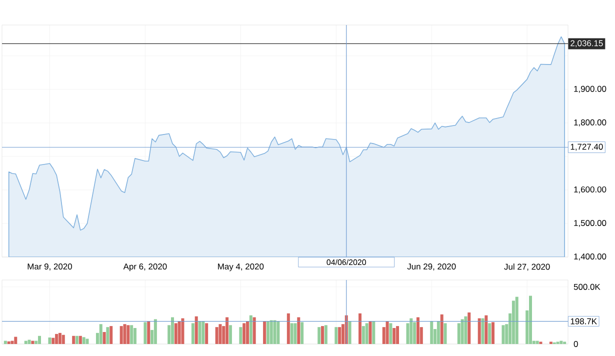 The image size is (615, 356). I want to click on x-tick-label: Jul 27, 2020, so click(527, 267).